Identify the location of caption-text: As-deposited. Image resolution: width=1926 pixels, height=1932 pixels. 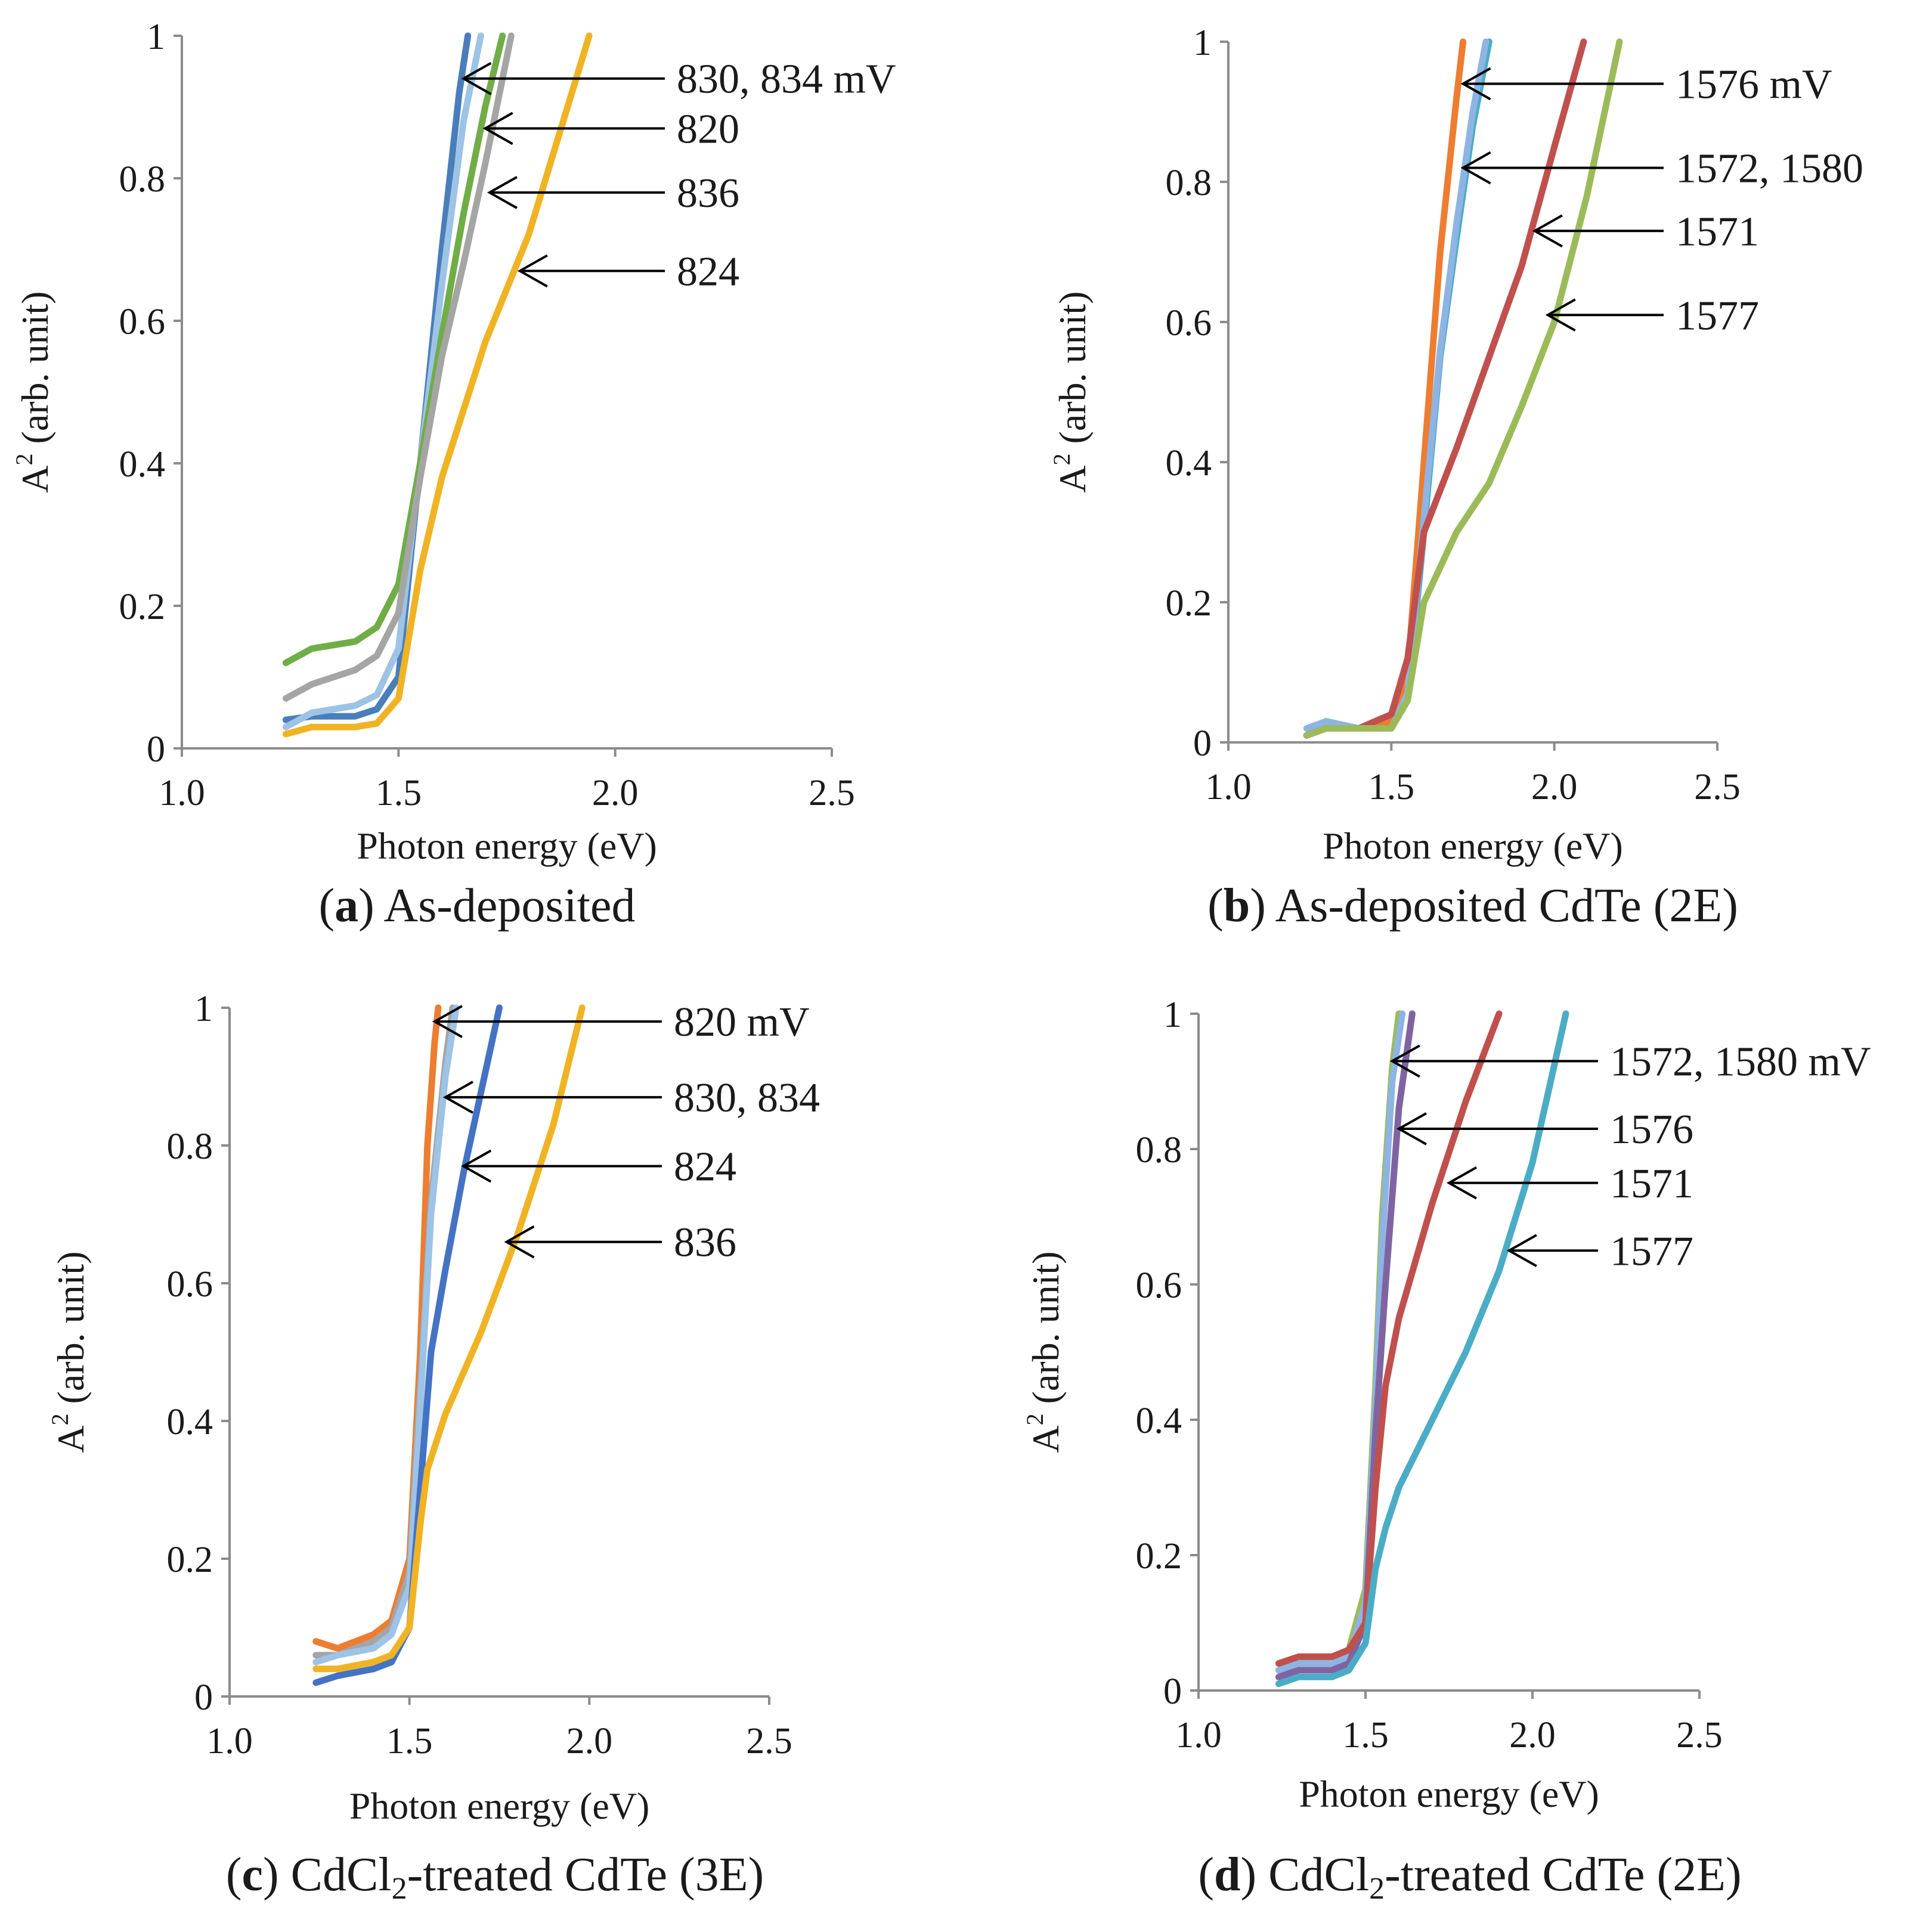
(509, 906).